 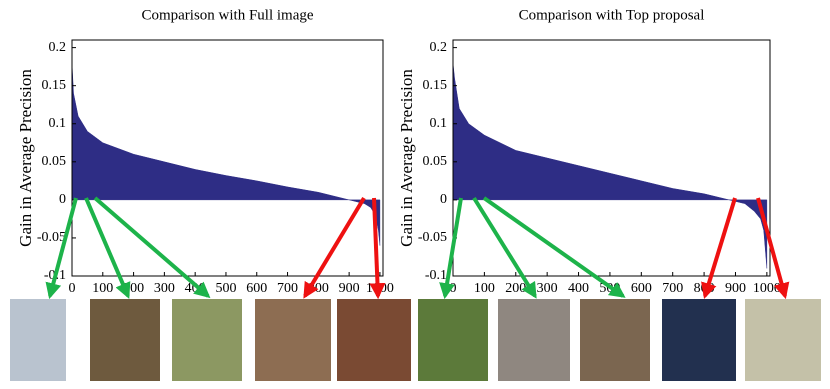 What do you see at coordinates (515, 288) in the screenshot?
I see `x-tick-label: 200` at bounding box center [515, 288].